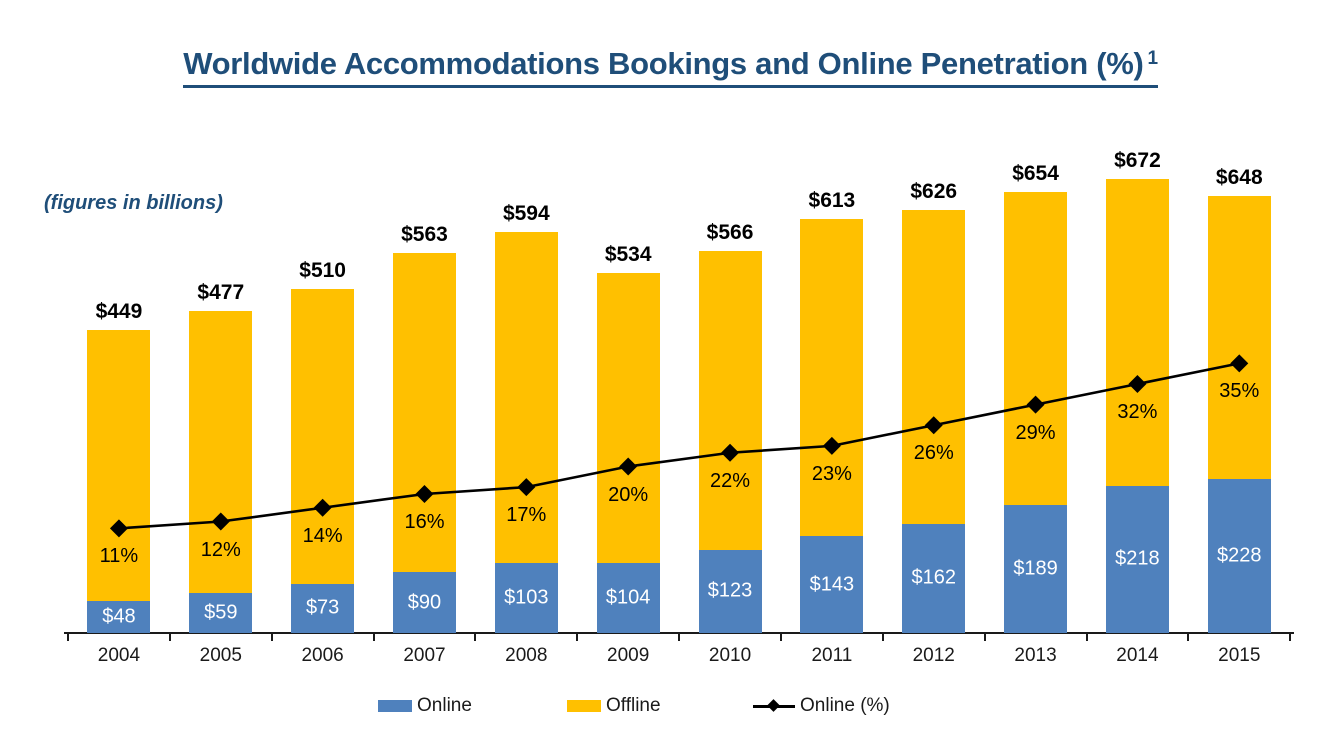 This screenshot has width=1341, height=755. I want to click on bar-online-2011, so click(832, 584).